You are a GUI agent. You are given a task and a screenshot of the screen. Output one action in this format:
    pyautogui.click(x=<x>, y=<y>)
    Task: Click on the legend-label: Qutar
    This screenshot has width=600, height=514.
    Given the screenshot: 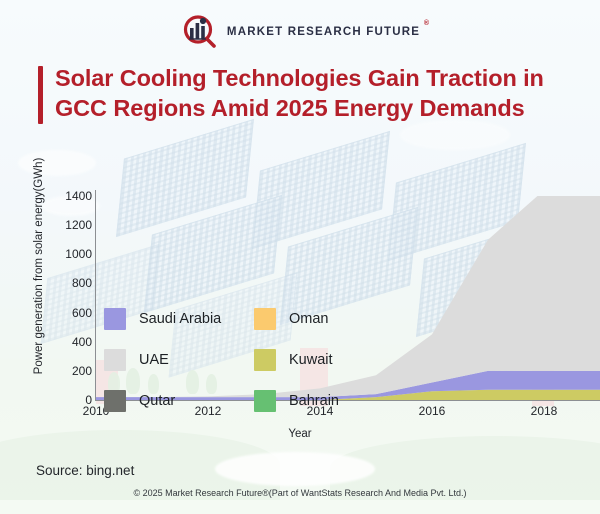 What is the action you would take?
    pyautogui.click(x=157, y=401)
    